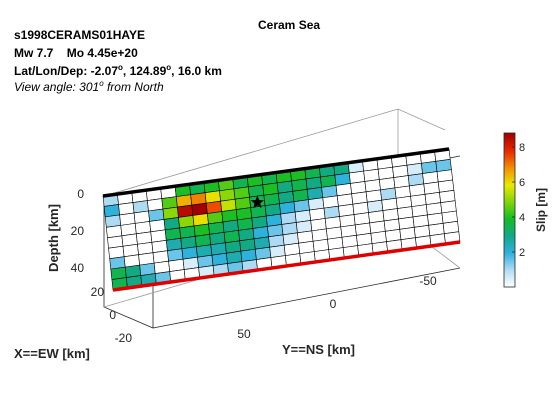 The image size is (560, 420). Describe the element at coordinates (57, 87) in the screenshot. I see `view-angle-text: View angle: 301` at that location.